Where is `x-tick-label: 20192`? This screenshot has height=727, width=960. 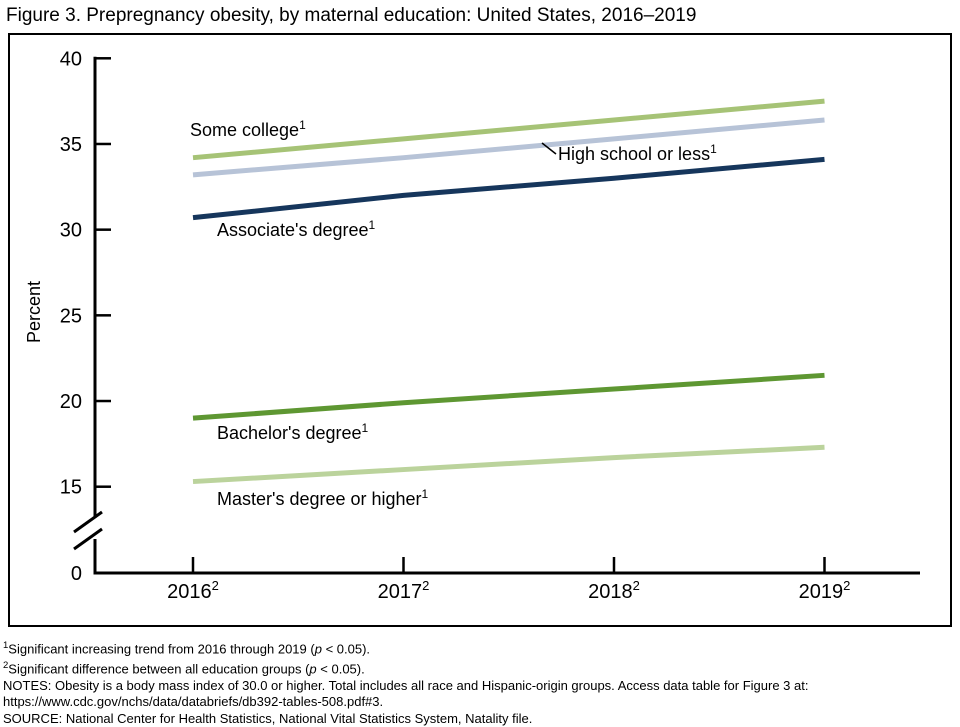
x-tick-label: 20192 is located at coordinates (825, 590).